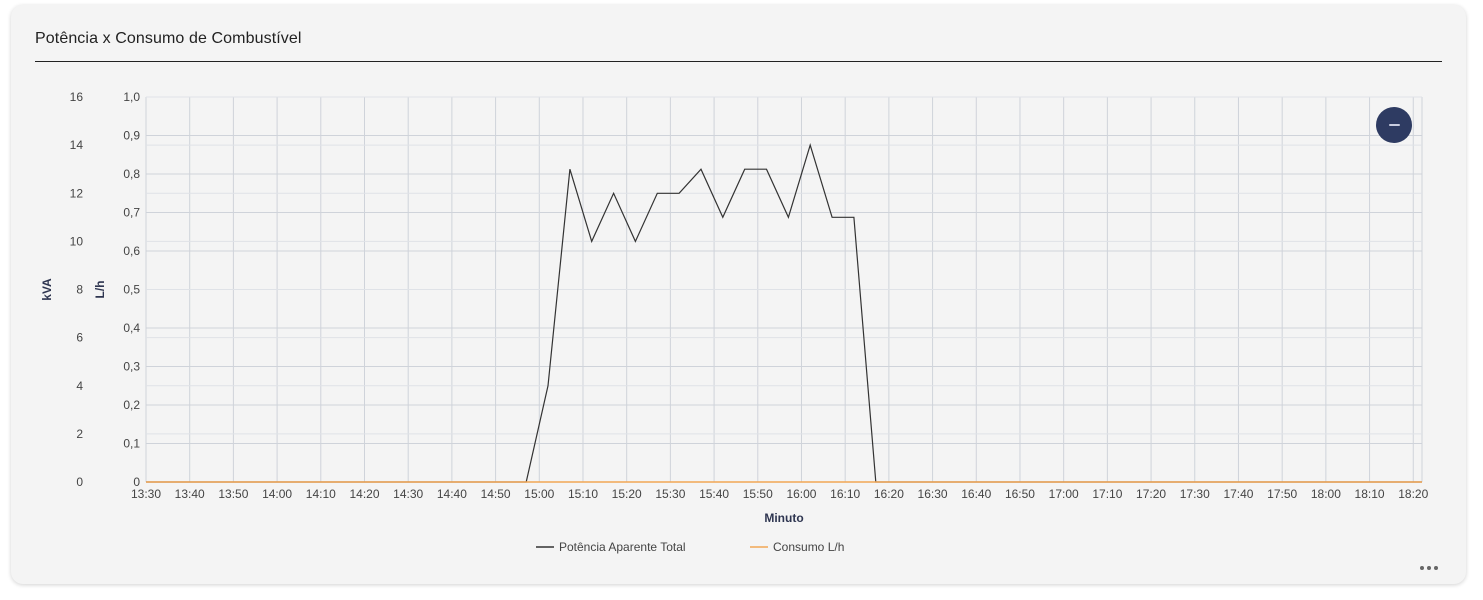  I want to click on y-right-tick-label: 0,5, so click(131, 290).